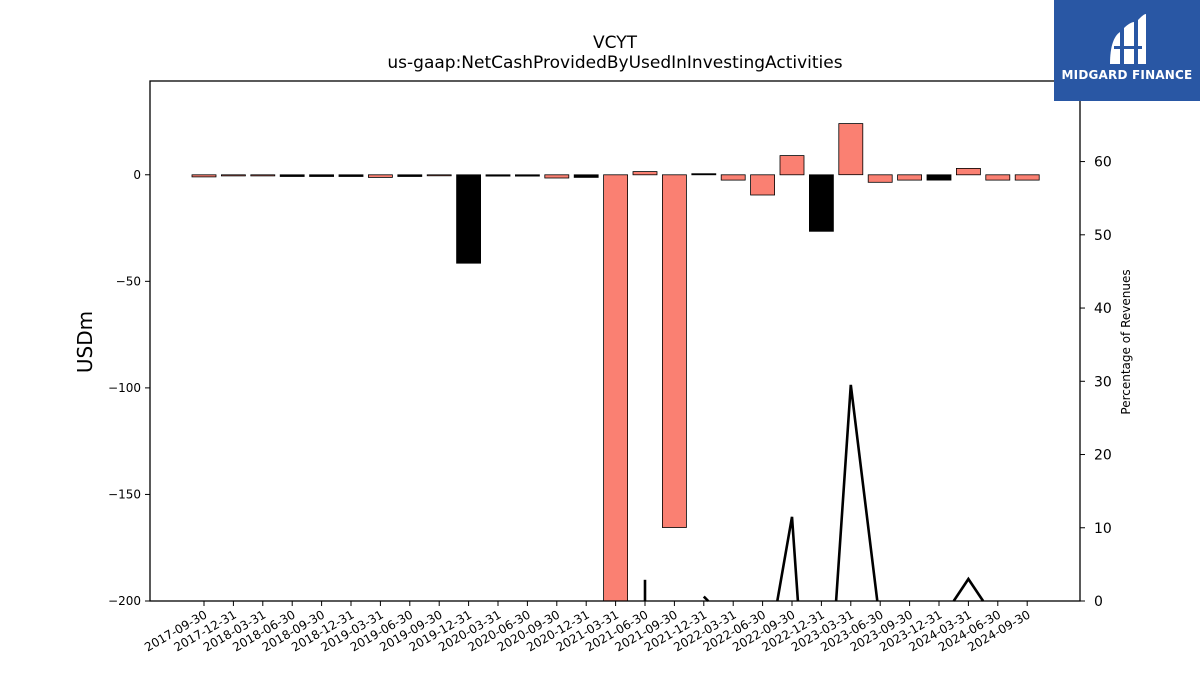 This screenshot has width=1200, height=675. I want to click on y2-tick-label: 50, so click(1103, 236).